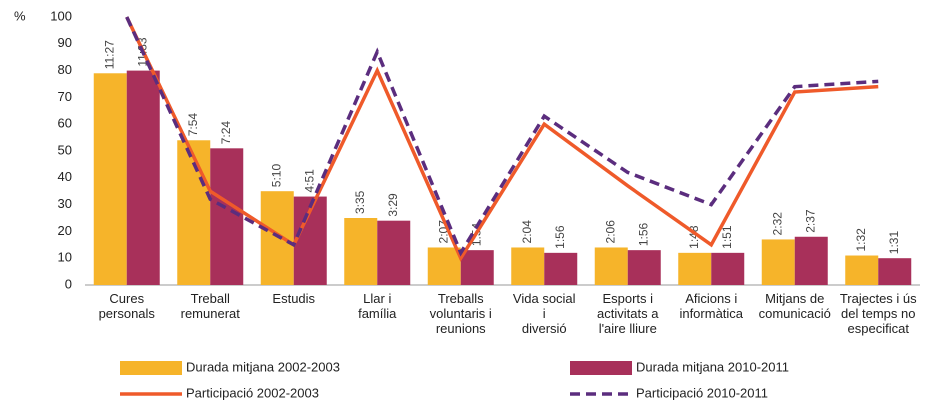 Image resolution: width=944 pixels, height=403 pixels. What do you see at coordinates (252, 392) in the screenshot?
I see `legend-label: Participació 2002-2003` at bounding box center [252, 392].